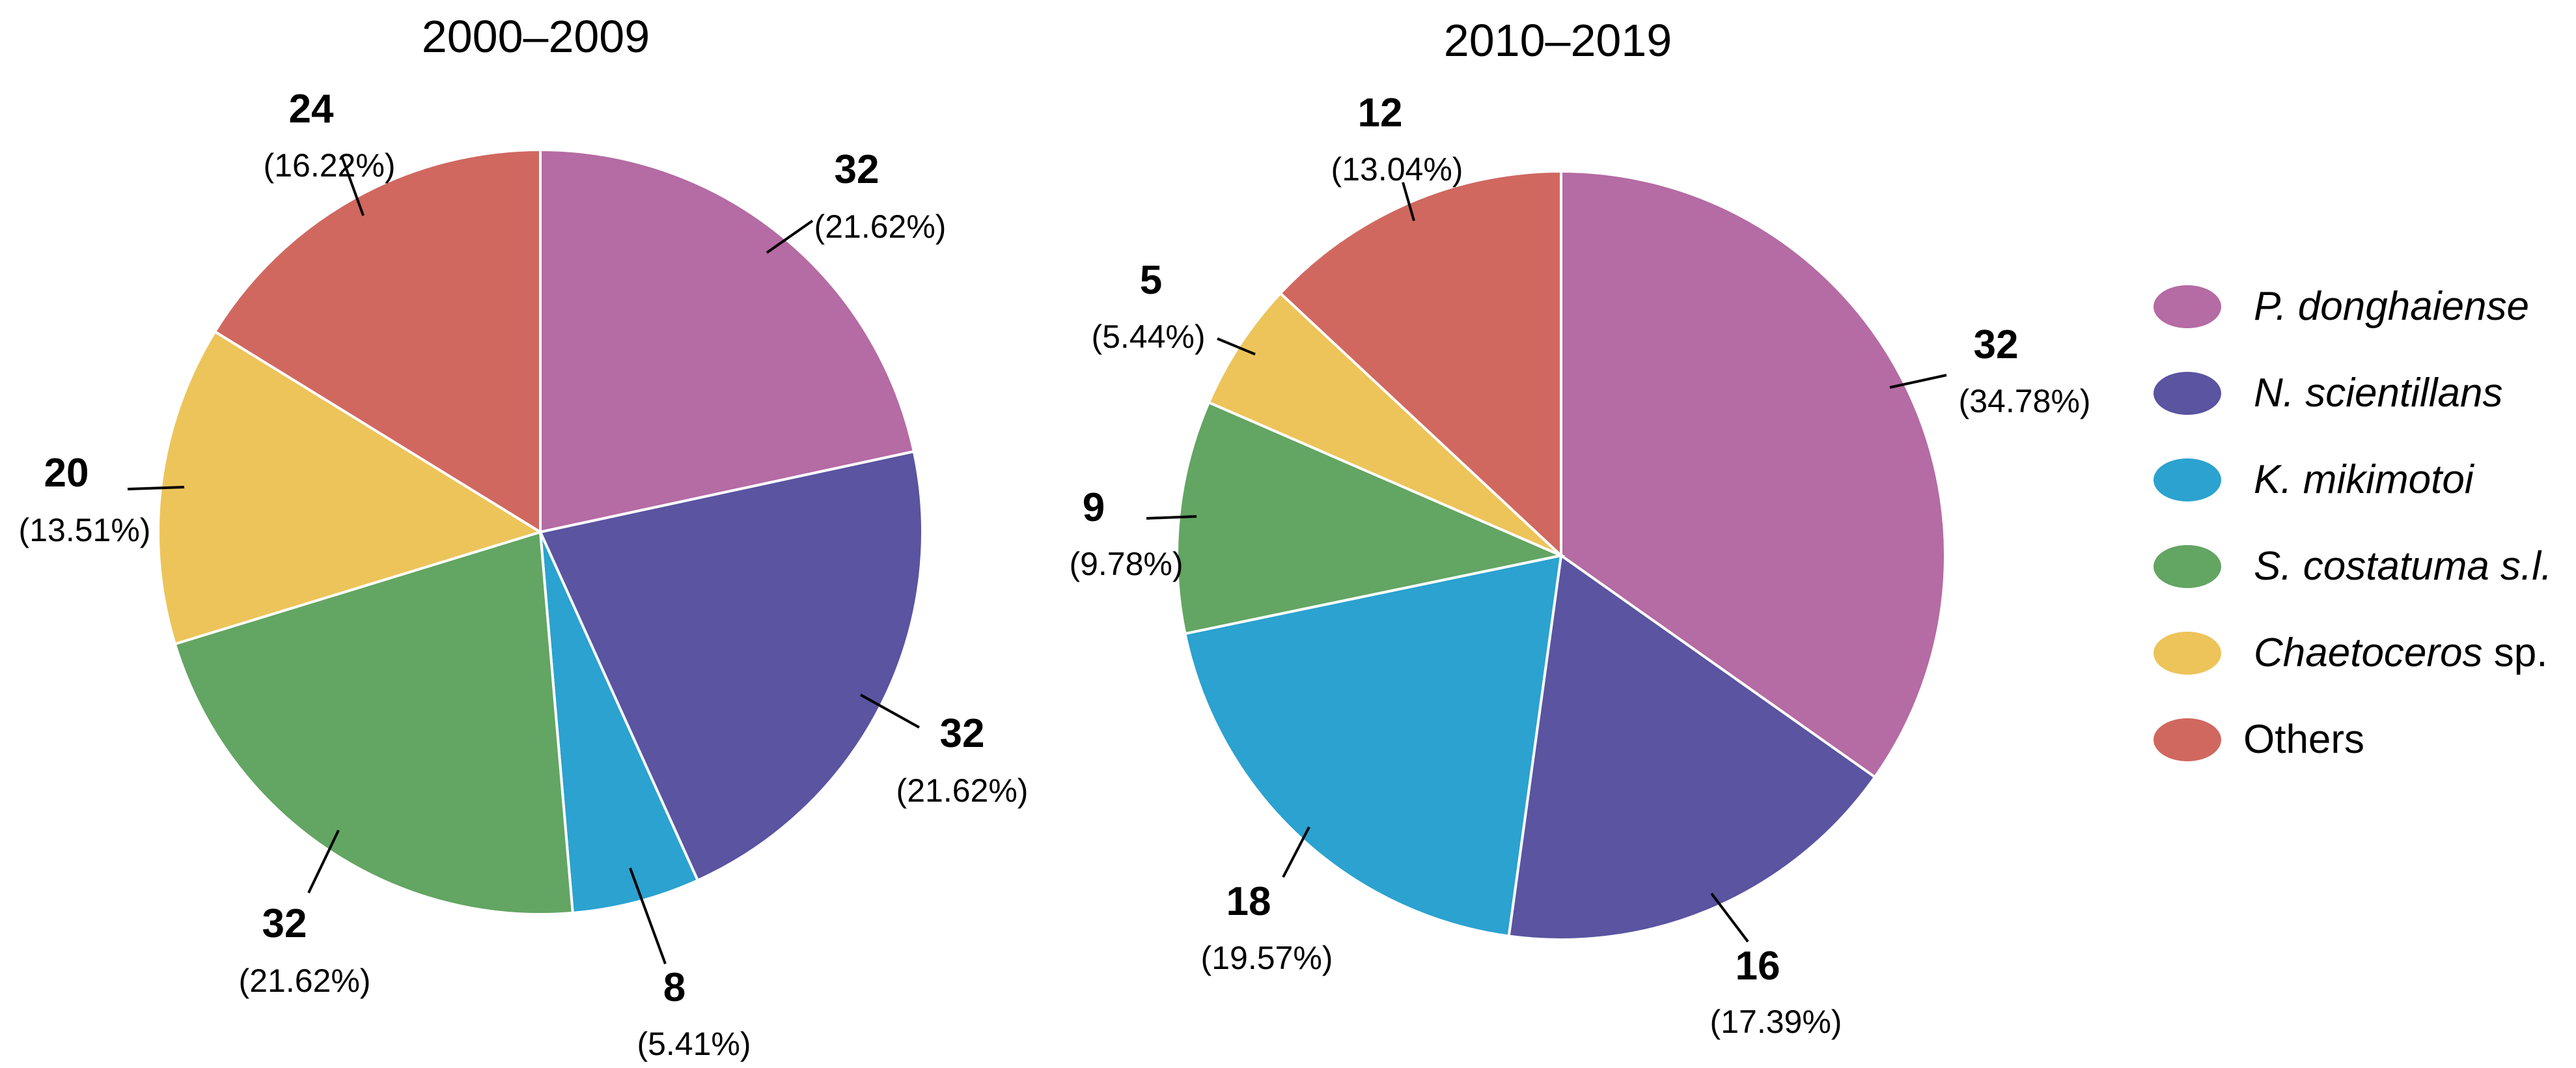 This screenshot has height=1068, width=2576. Describe the element at coordinates (2391, 306) in the screenshot. I see `legend-label: P. donghaiense` at that location.